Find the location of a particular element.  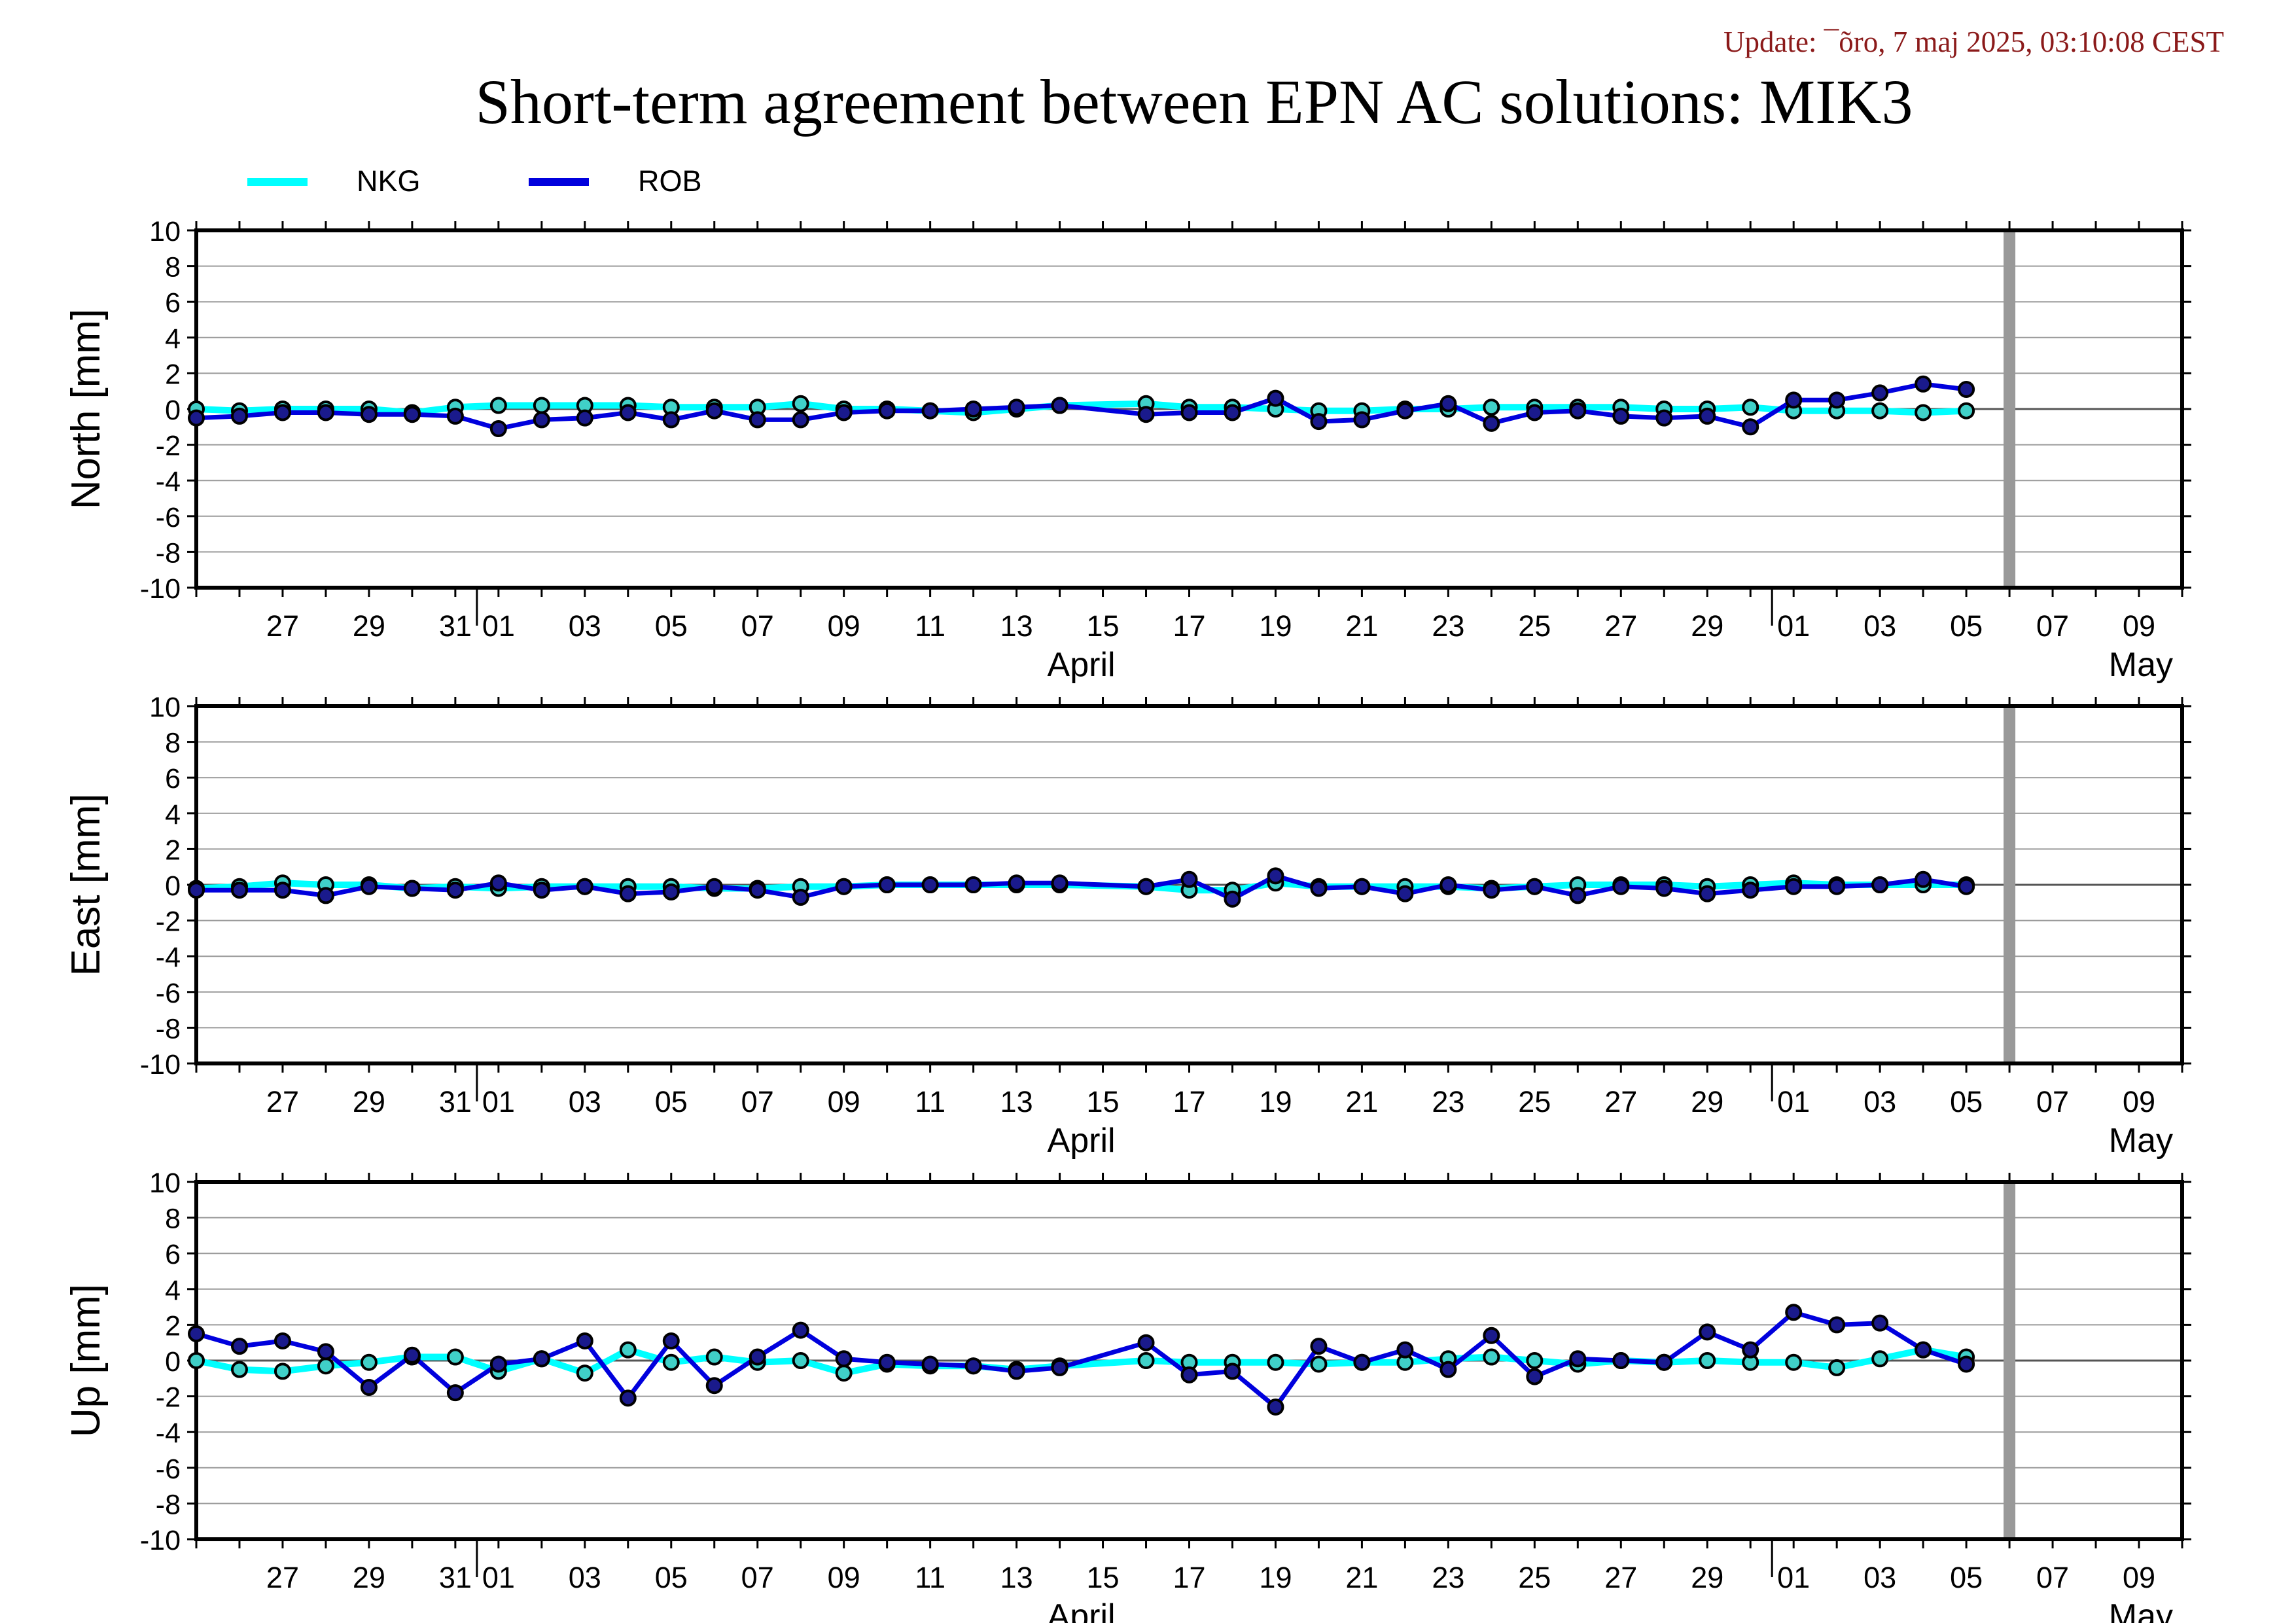

legend-label-rob: ROB is located at coordinates (670, 181).